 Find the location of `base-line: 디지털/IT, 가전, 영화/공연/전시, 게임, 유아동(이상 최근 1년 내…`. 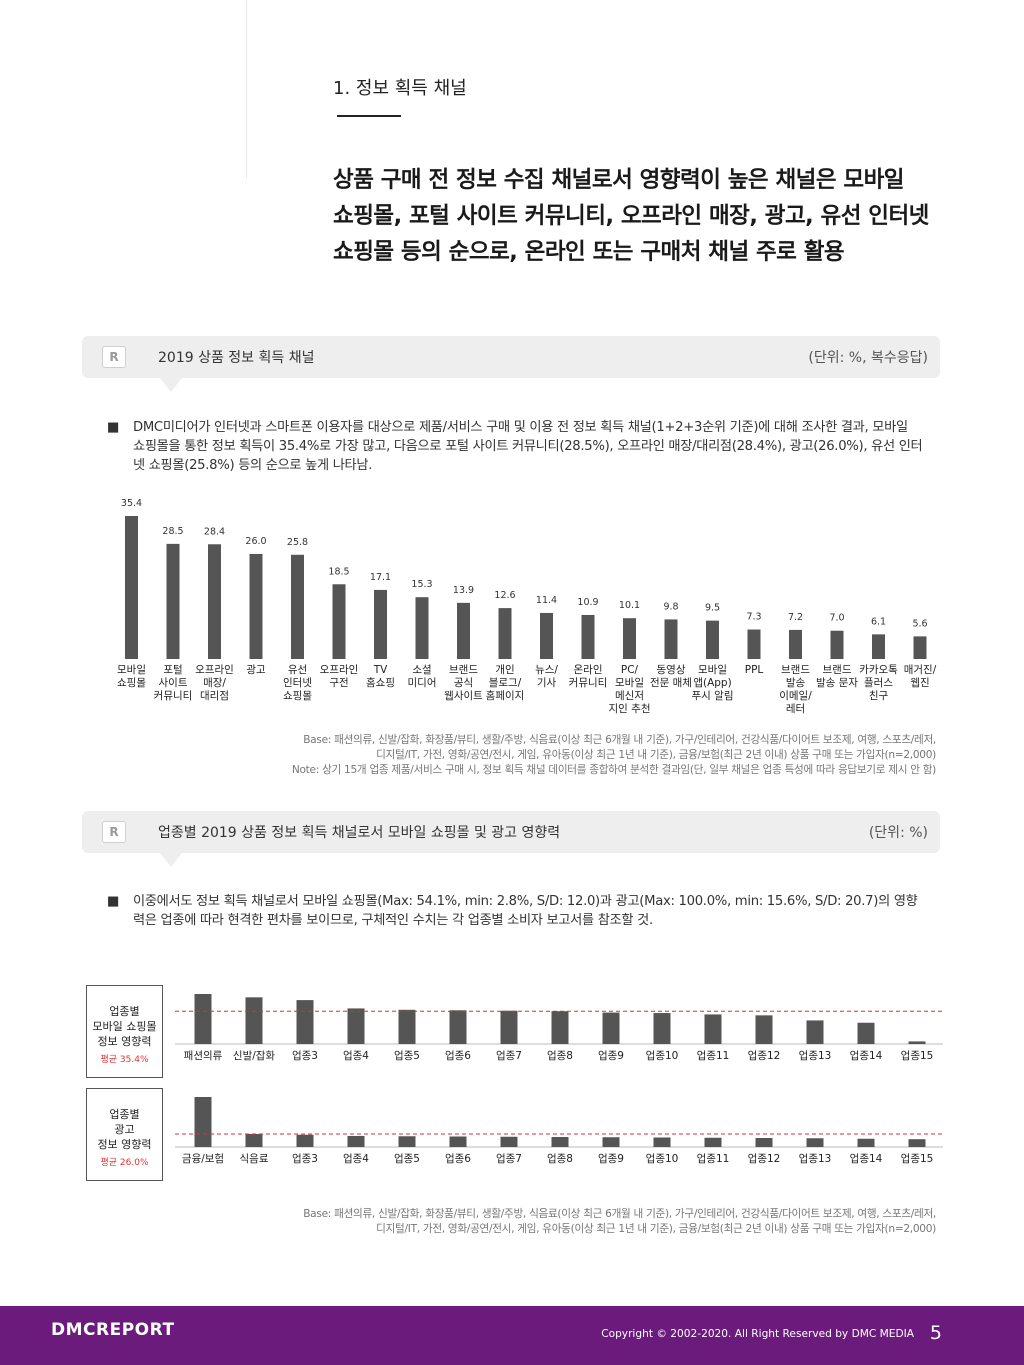

base-line: 디지털/IT, 가전, 영화/공연/전시, 게임, 유아동(이상 최근 1년 내… is located at coordinates (656, 755).